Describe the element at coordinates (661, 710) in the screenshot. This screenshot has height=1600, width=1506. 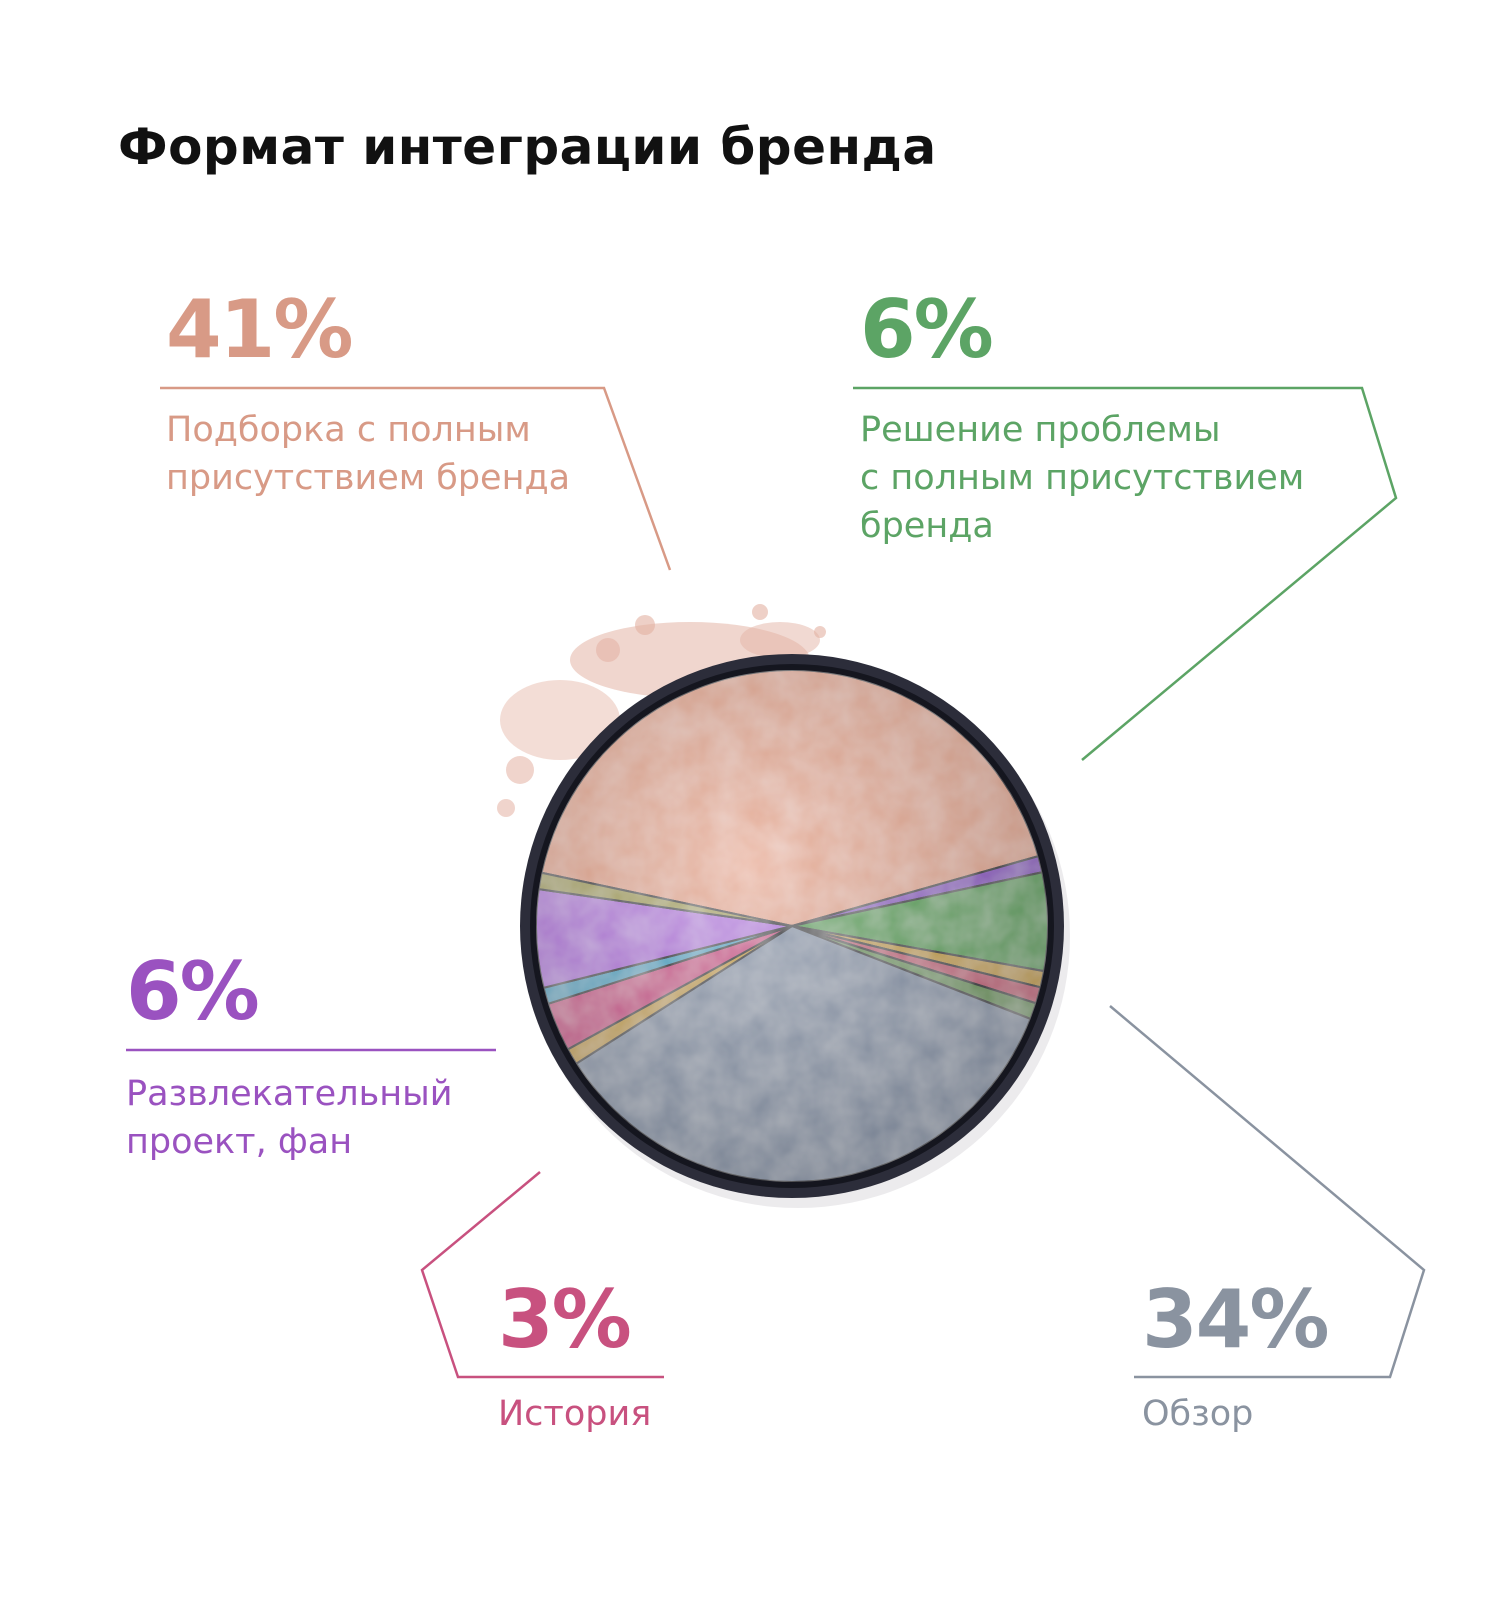
I see `powder-spill-decoration` at that location.